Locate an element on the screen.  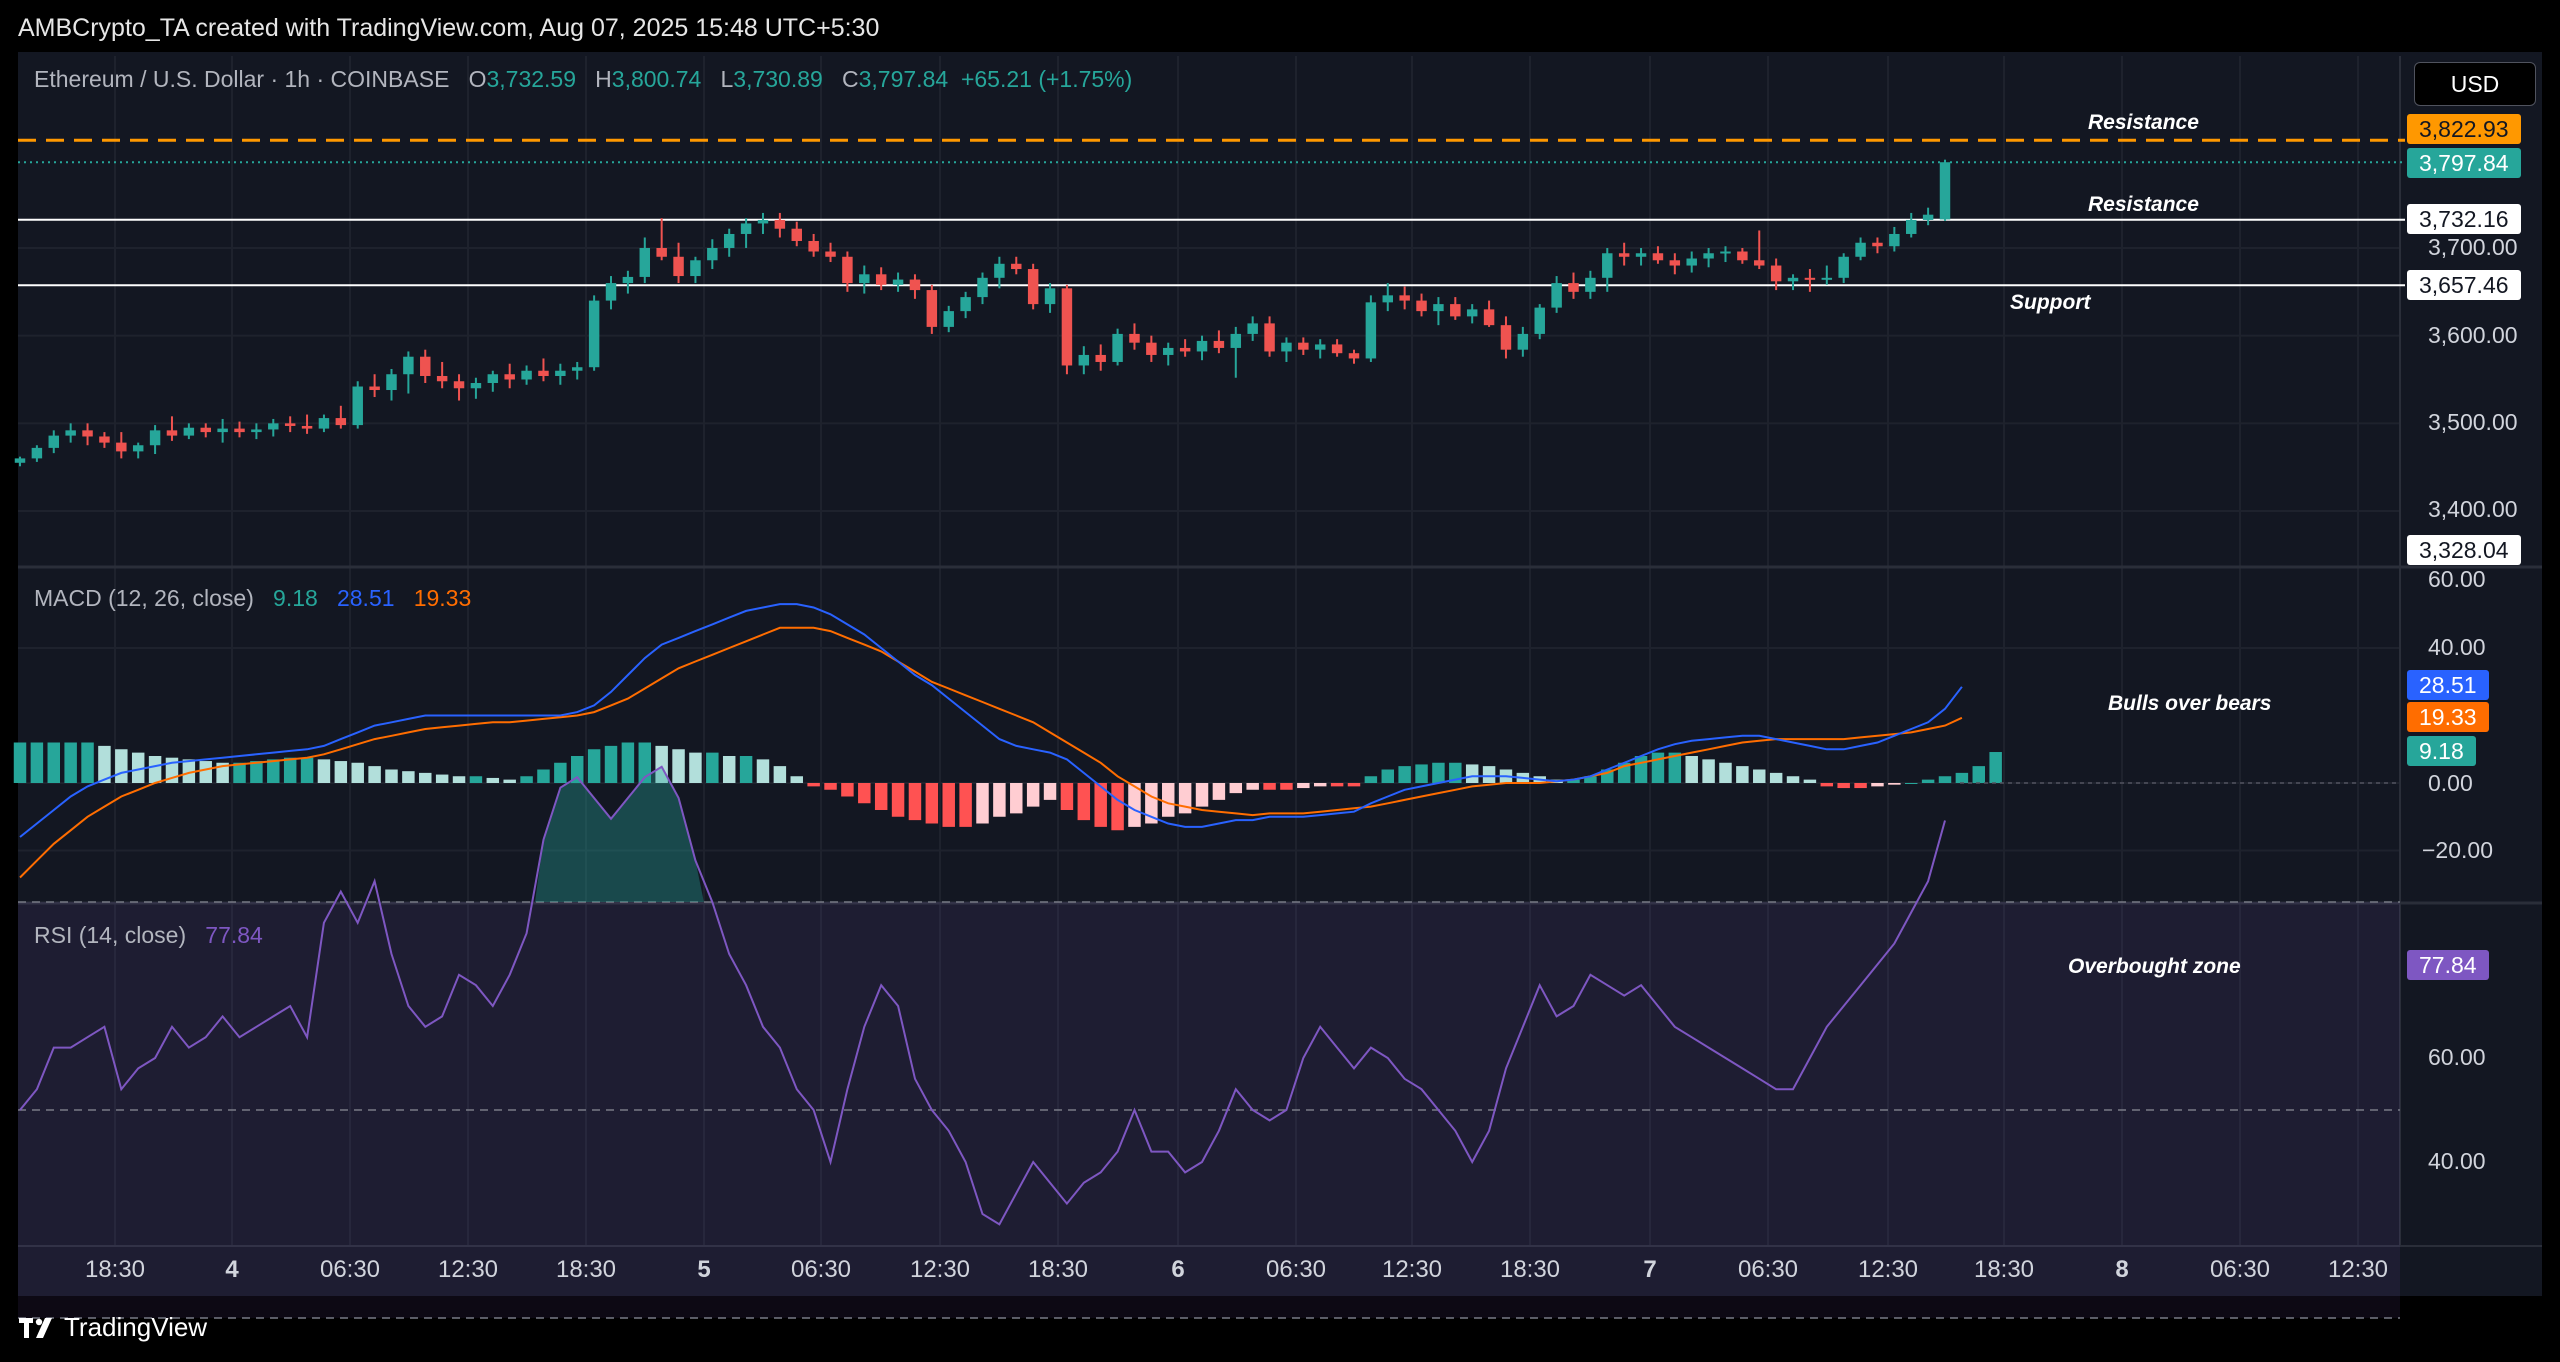
low-value: 3,730.89 is located at coordinates (778, 79).